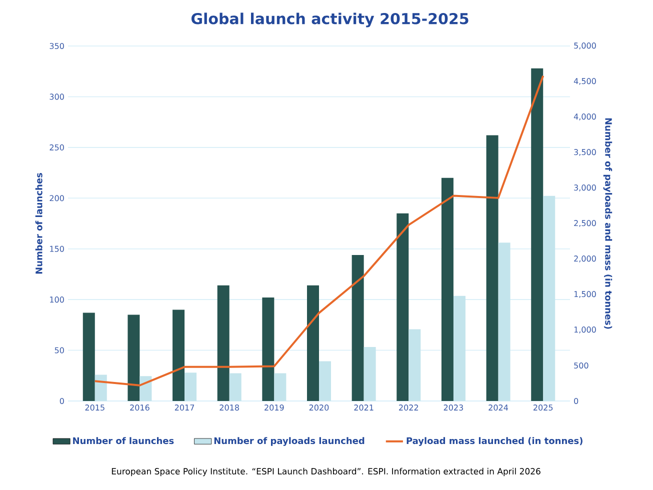 The width and height of the screenshot is (653, 490). What do you see at coordinates (57, 198) in the screenshot?
I see `y-tick-label: 200` at bounding box center [57, 198].